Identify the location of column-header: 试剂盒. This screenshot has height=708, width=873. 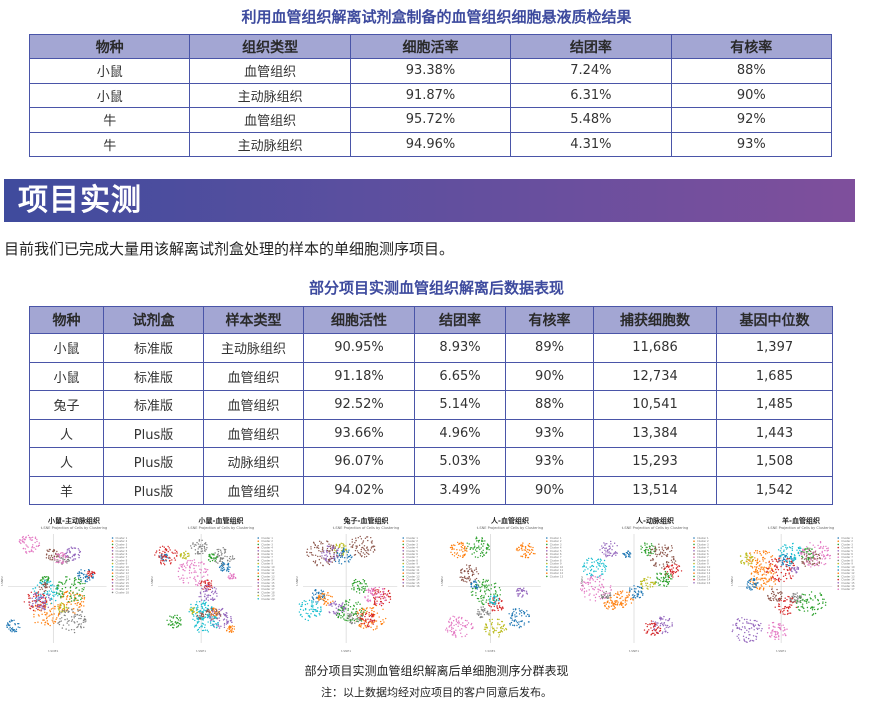
(153, 320).